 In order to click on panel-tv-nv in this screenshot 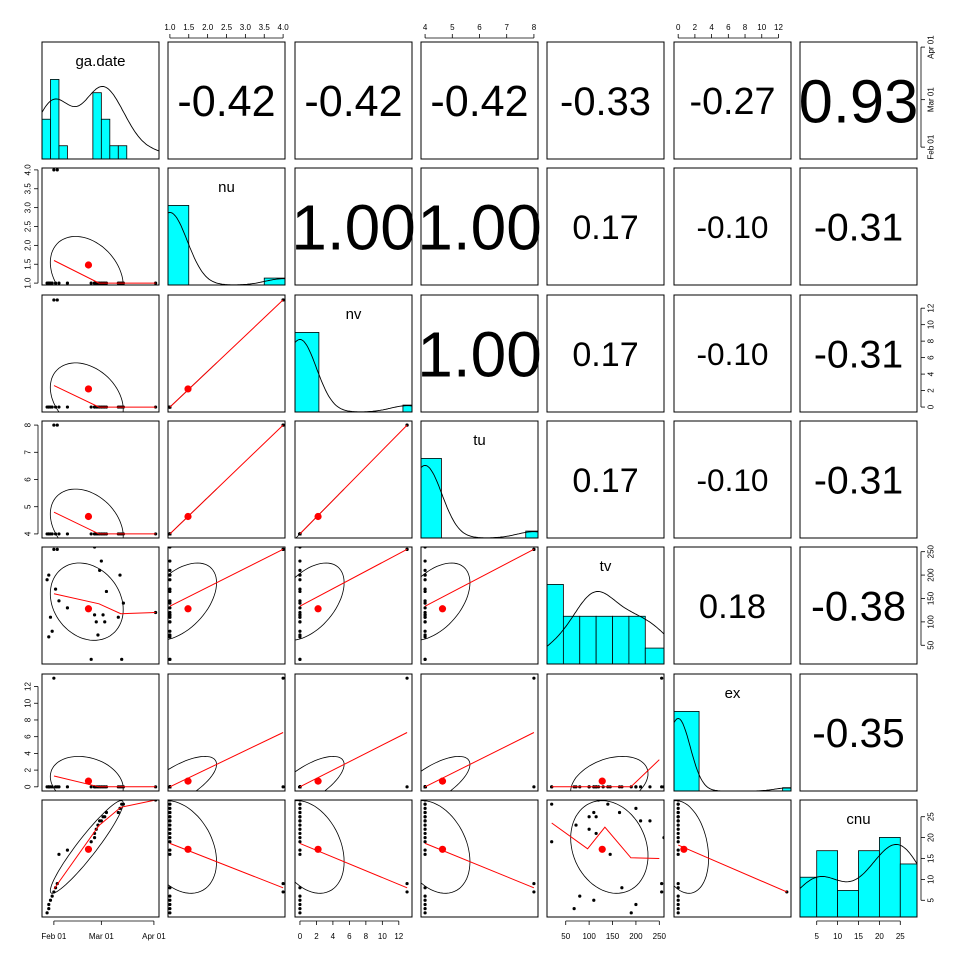, I will do `click(353, 605)`.